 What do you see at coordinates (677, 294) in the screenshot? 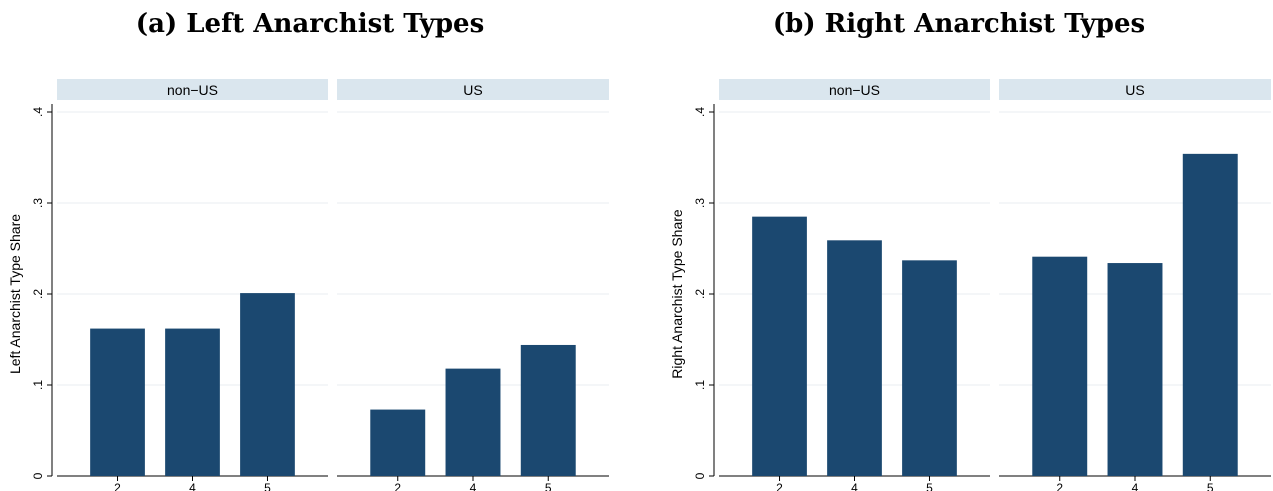
I see `y-axis-title: Right Anarchist Type Share` at bounding box center [677, 294].